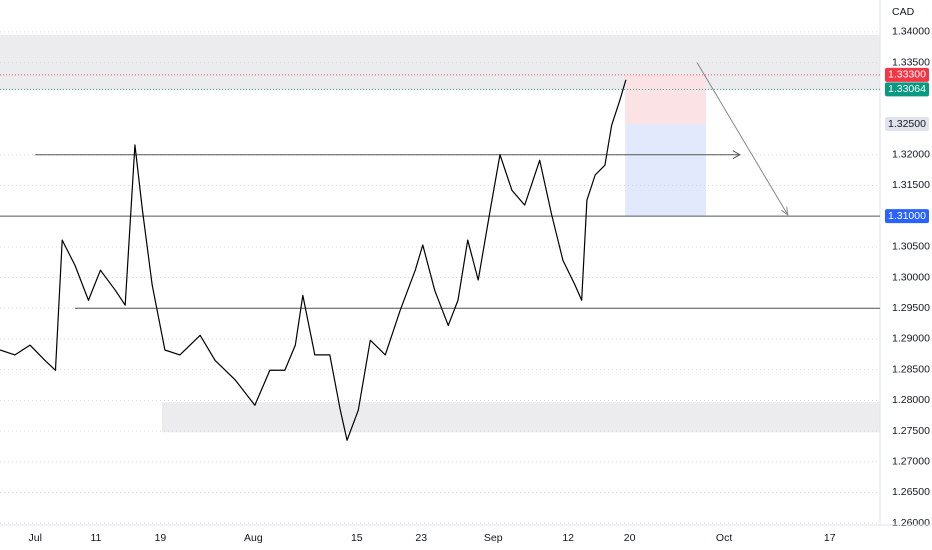 This screenshot has width=932, height=550. What do you see at coordinates (911, 247) in the screenshot?
I see `y-tick-label: 1.30500` at bounding box center [911, 247].